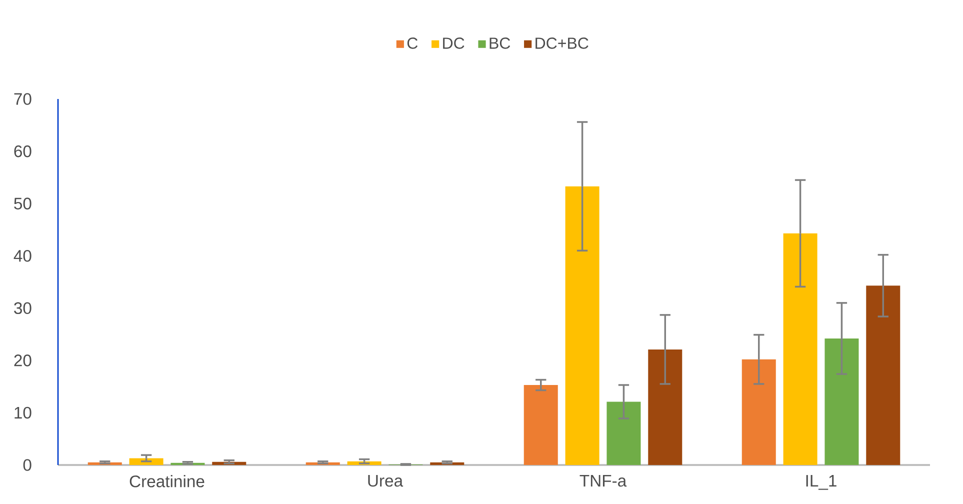  What do you see at coordinates (23, 99) in the screenshot?
I see `y-tick-label: 70` at bounding box center [23, 99].